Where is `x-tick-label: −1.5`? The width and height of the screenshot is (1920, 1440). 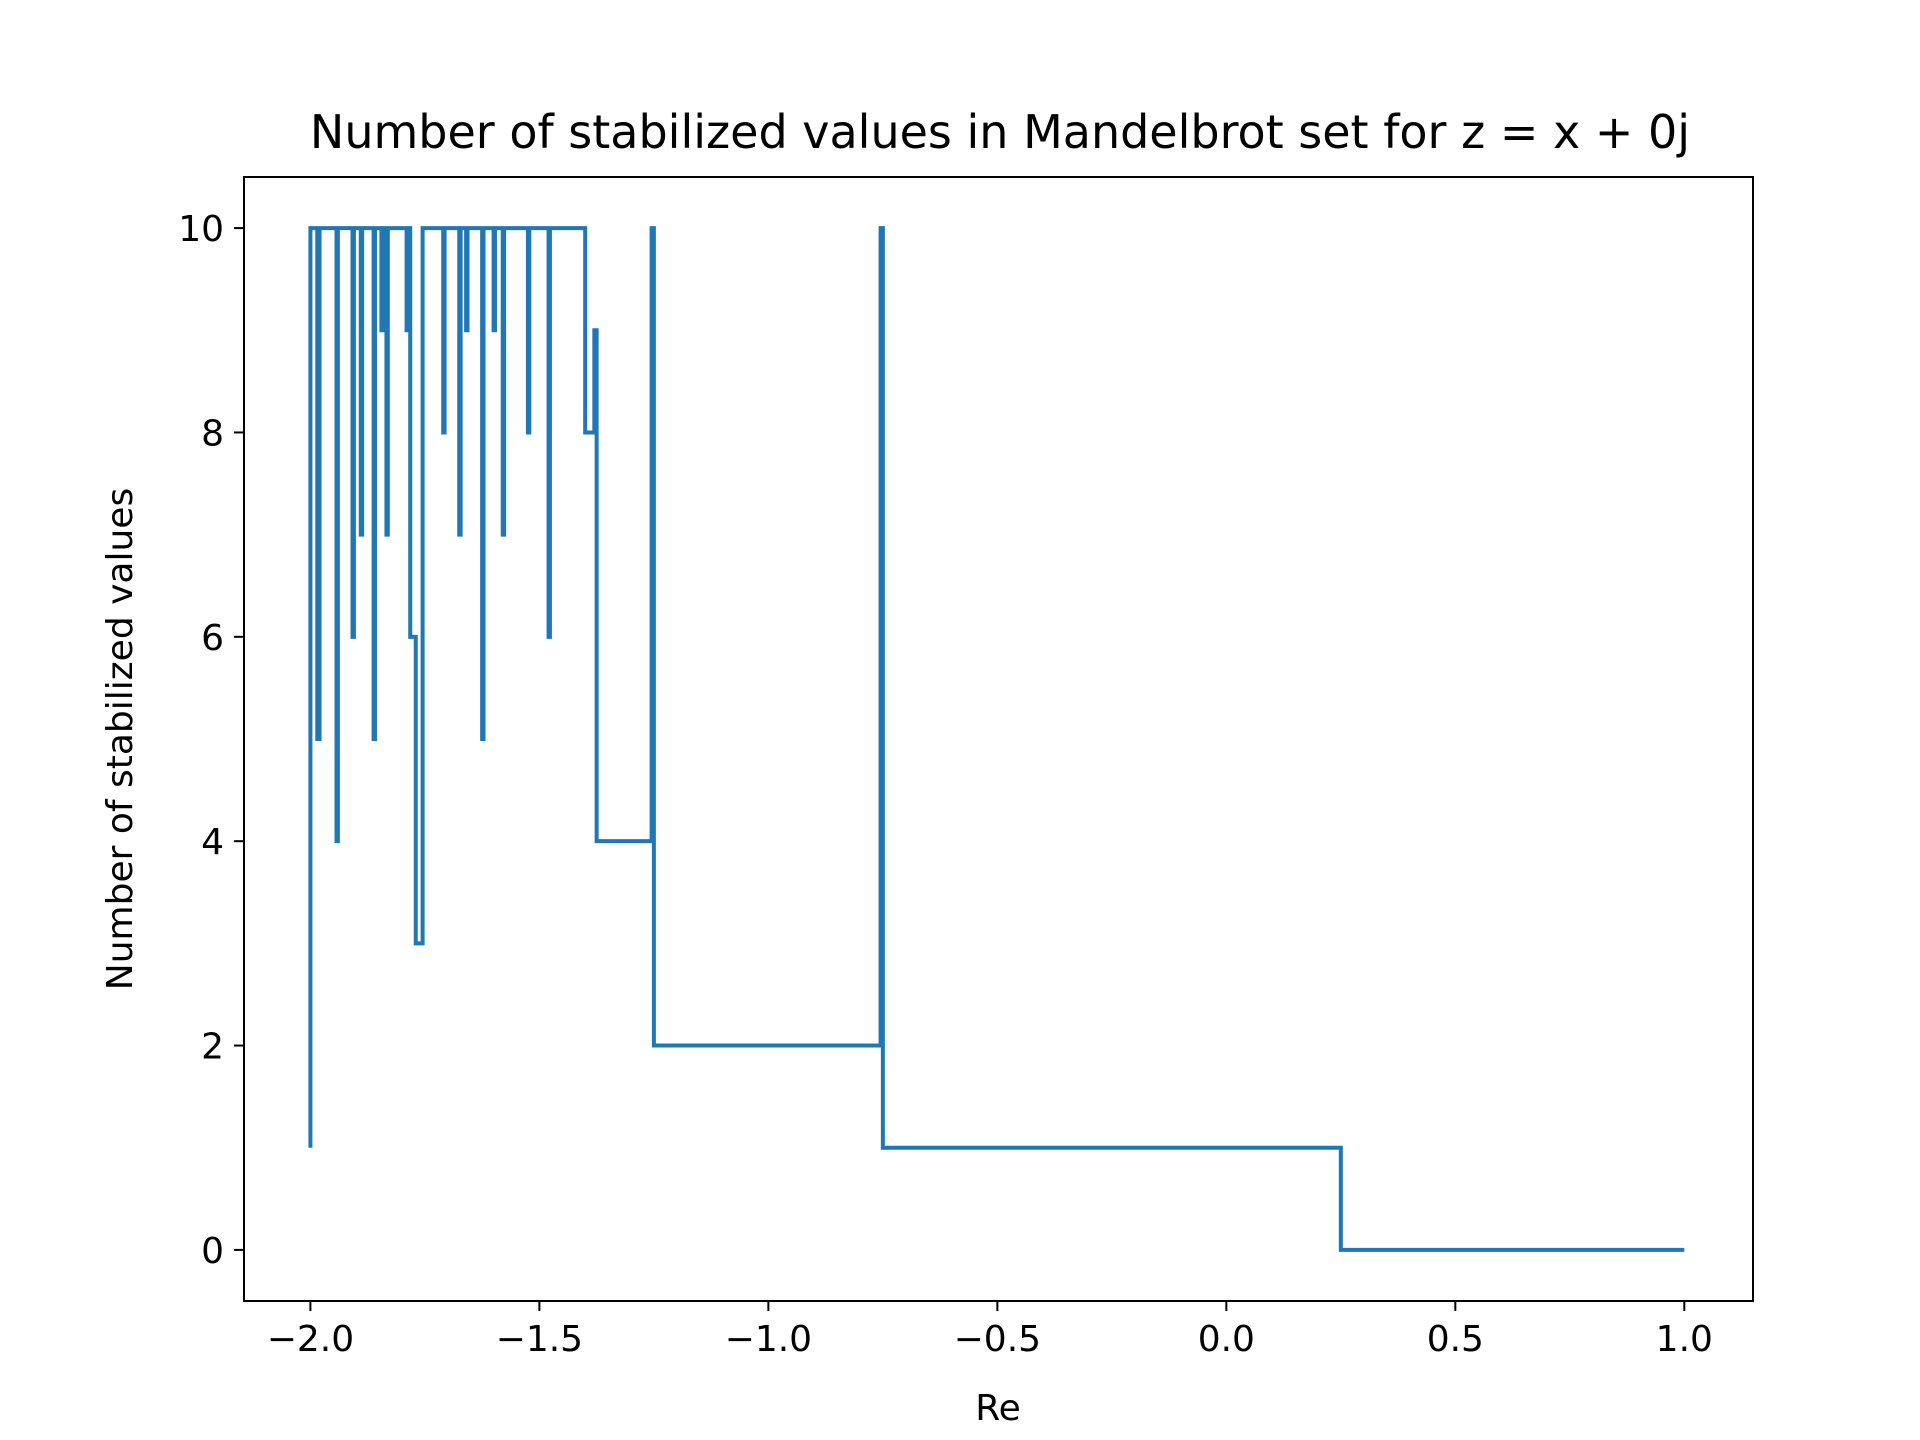 x-tick-label: −1.5 is located at coordinates (539, 1339).